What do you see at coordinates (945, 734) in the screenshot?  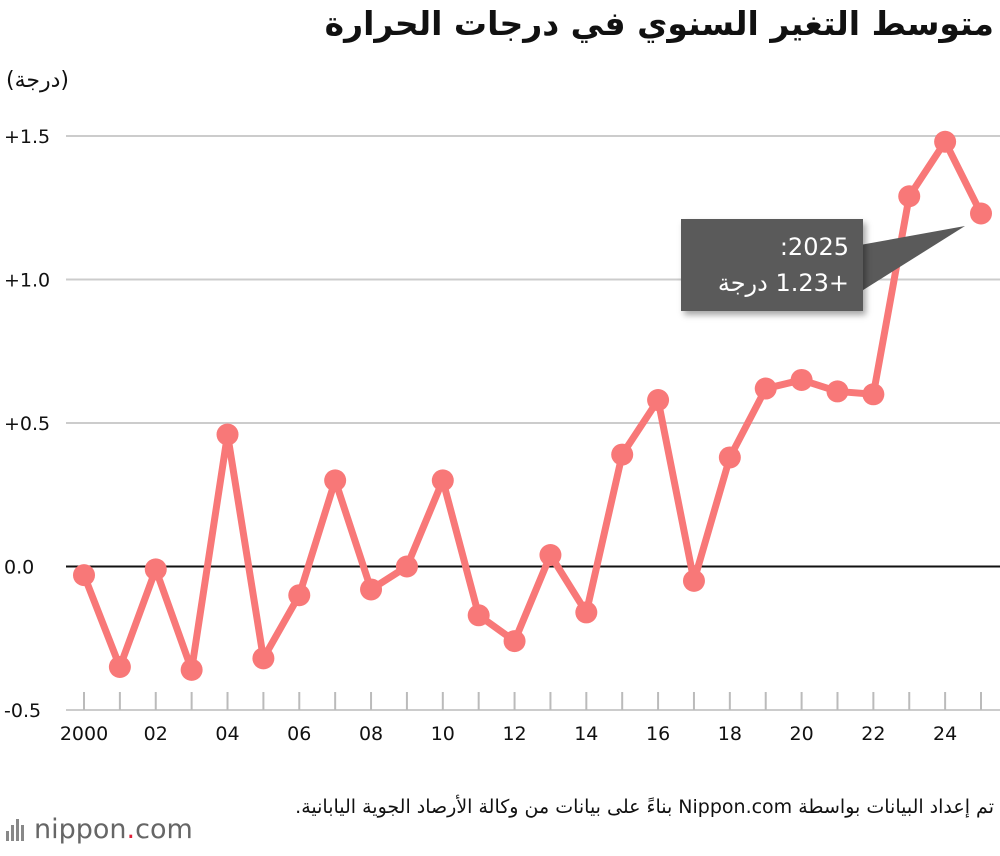 I see `x-tick-label: 24` at bounding box center [945, 734].